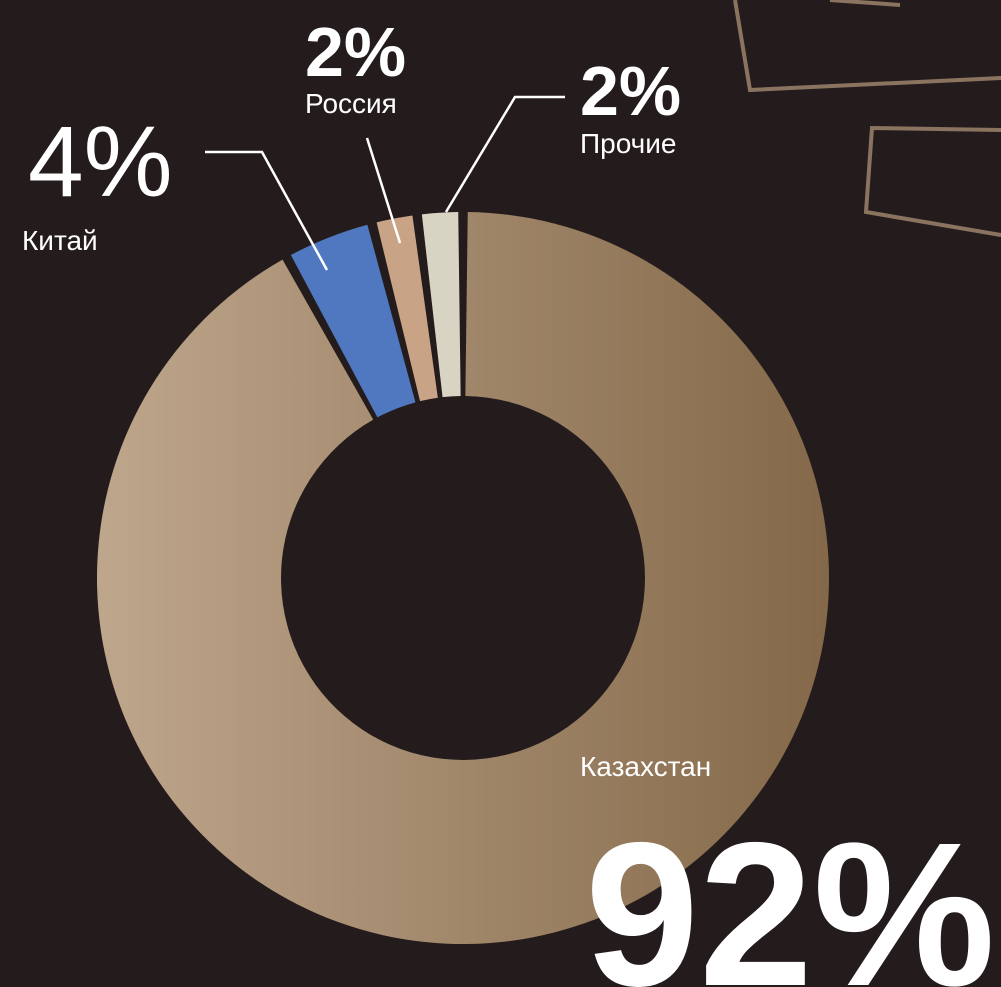  What do you see at coordinates (351, 103) in the screenshot?
I see `category-label: Россия` at bounding box center [351, 103].